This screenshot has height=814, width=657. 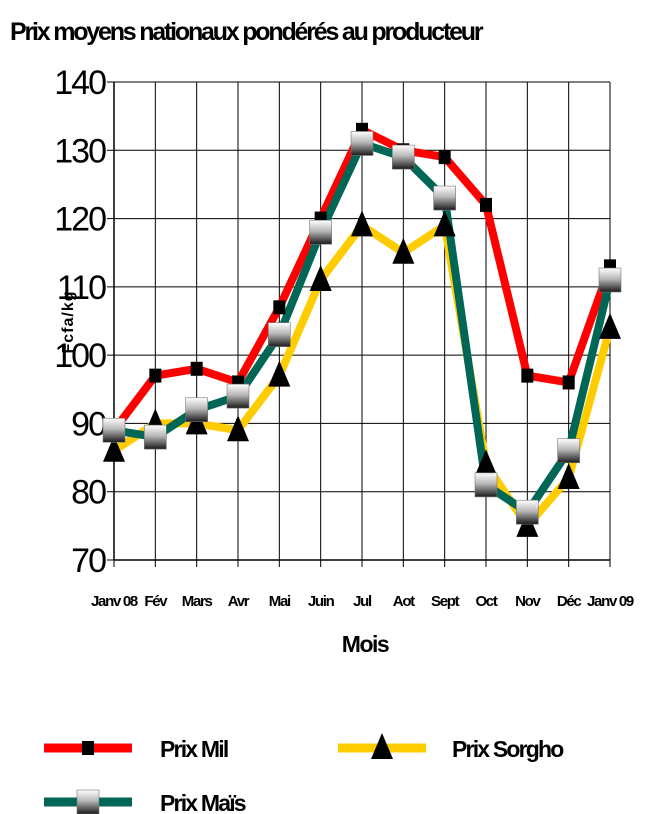 I want to click on x-tick-label: Fév, so click(x=156, y=601).